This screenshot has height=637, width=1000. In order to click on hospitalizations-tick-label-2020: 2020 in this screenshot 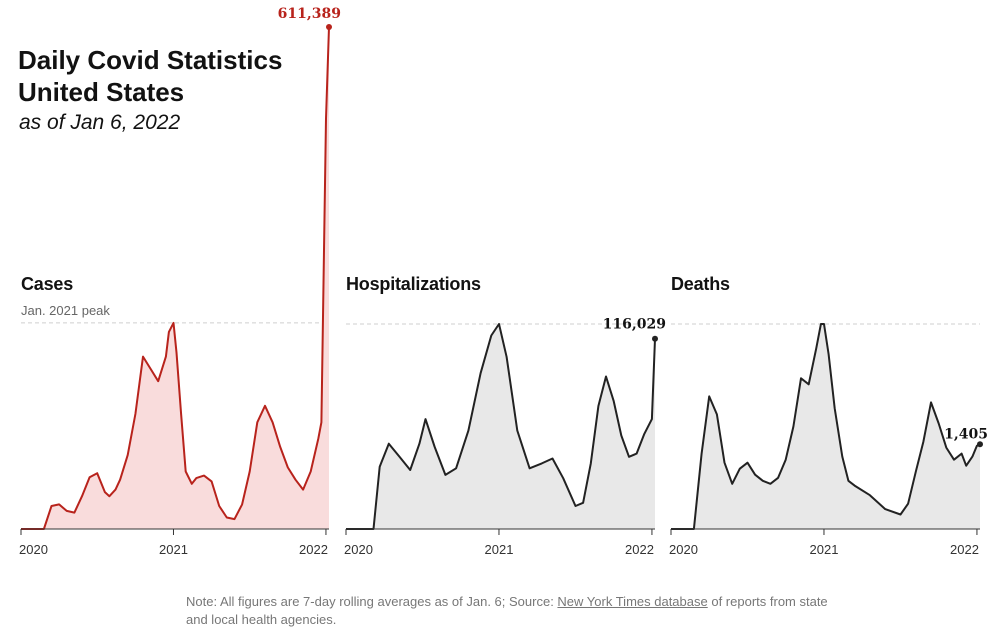, I will do `click(358, 549)`.